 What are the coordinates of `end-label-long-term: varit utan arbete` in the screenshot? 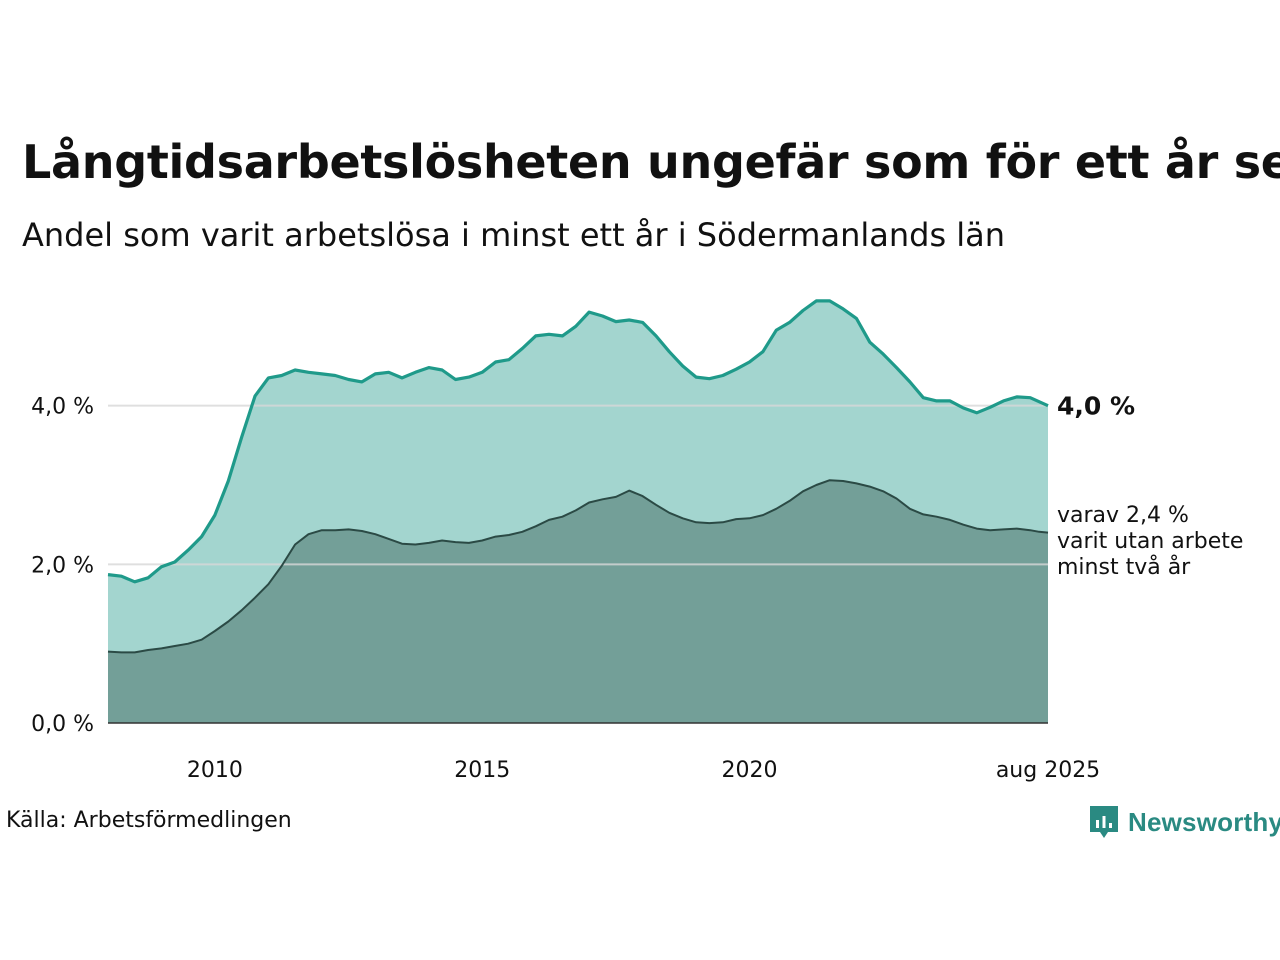 It's located at (1150, 541).